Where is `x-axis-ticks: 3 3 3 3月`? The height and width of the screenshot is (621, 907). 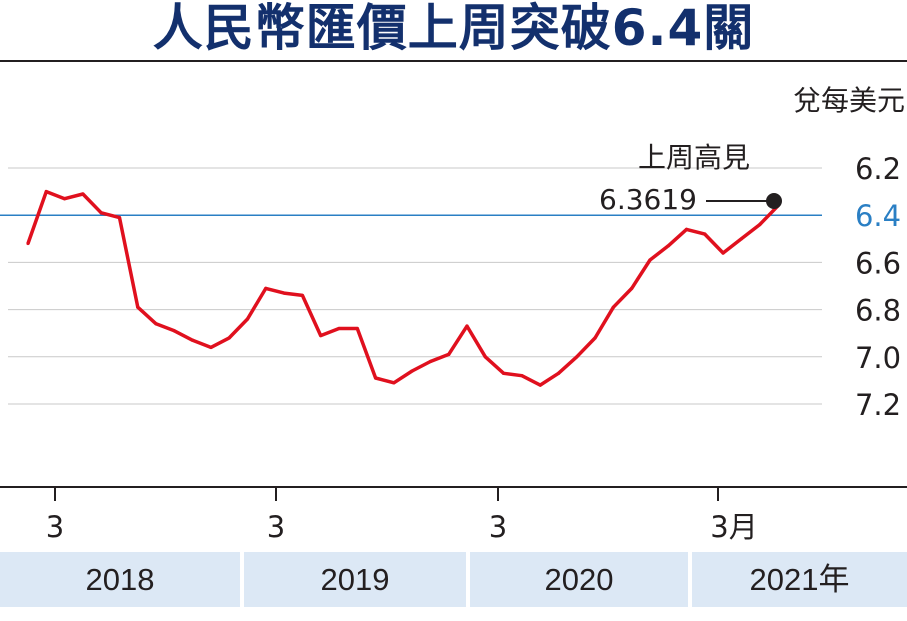
x-axis-ticks: 3 3 3 3月 is located at coordinates (402, 515).